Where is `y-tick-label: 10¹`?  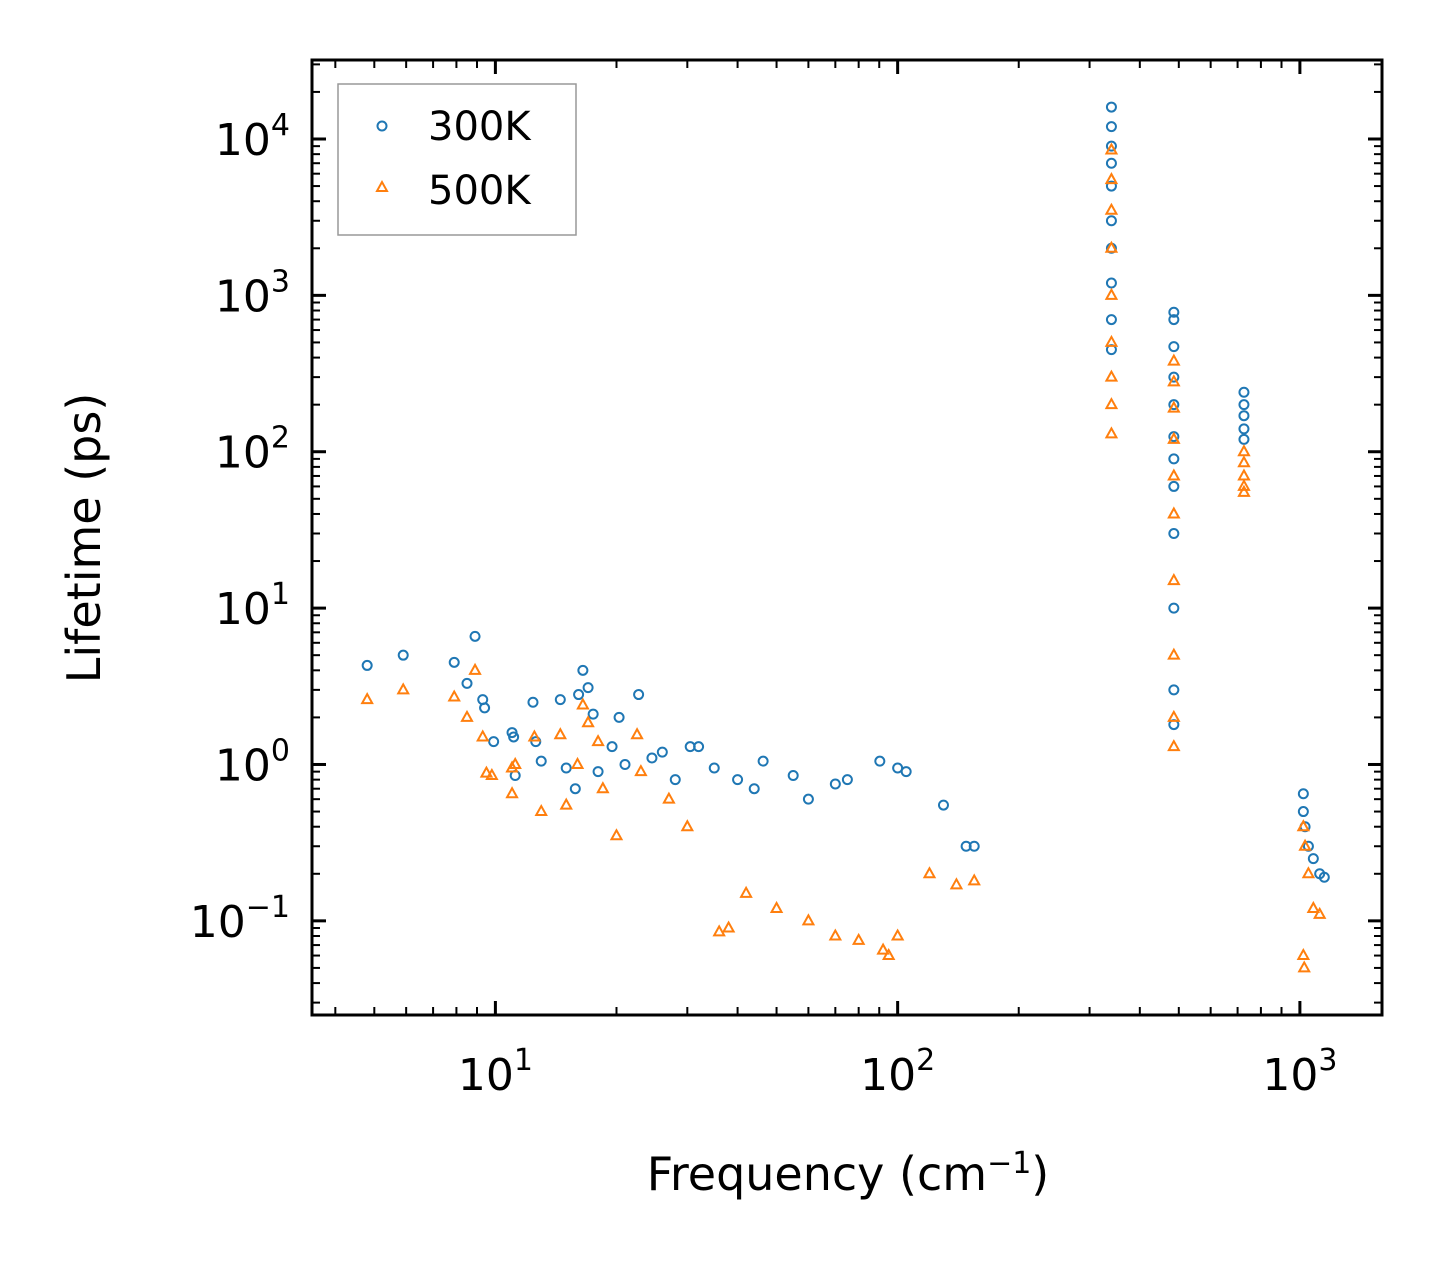
y-tick-label: 10¹ is located at coordinates (252, 606).